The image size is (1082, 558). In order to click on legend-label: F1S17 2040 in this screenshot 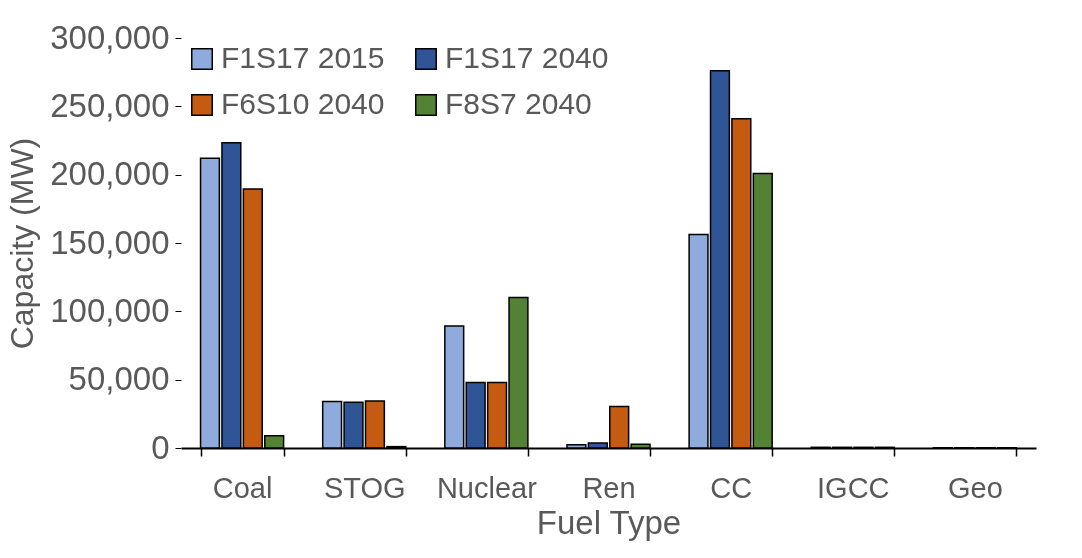, I will do `click(527, 57)`.